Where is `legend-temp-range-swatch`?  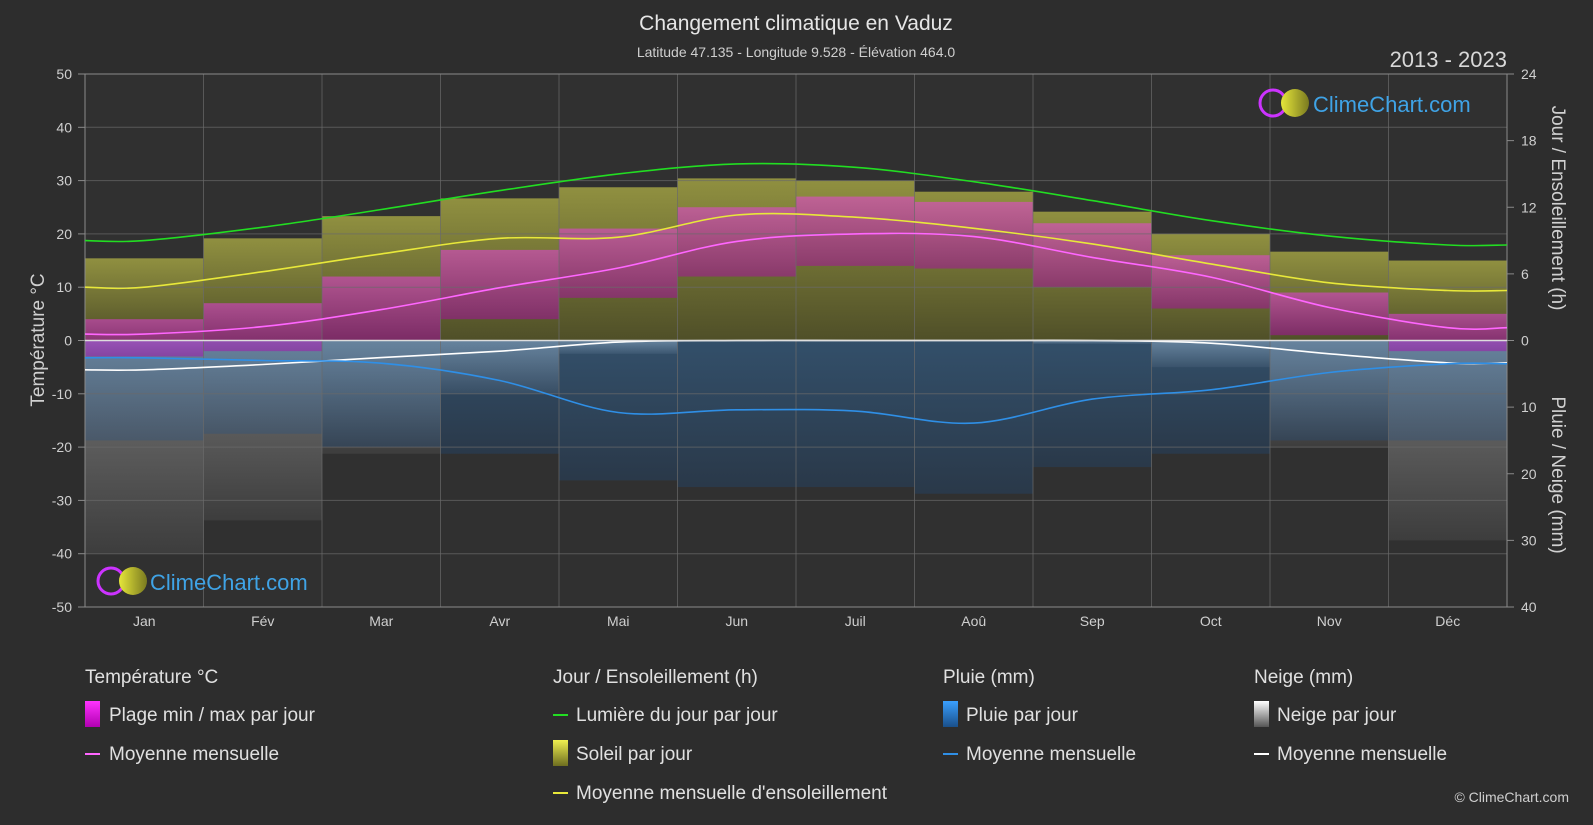 legend-temp-range-swatch is located at coordinates (92, 714).